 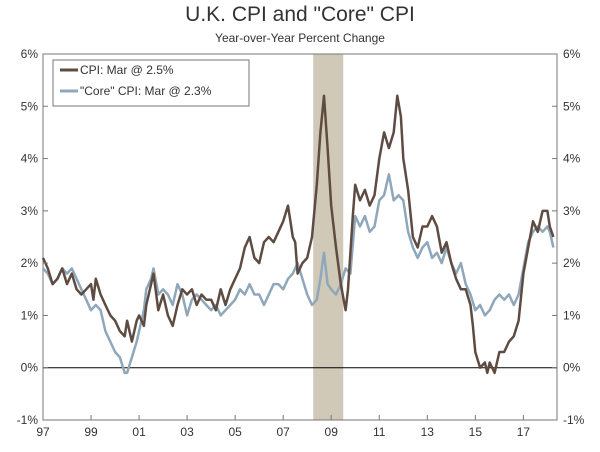 I want to click on y-tick-label-left: 2%, so click(x=30, y=263).